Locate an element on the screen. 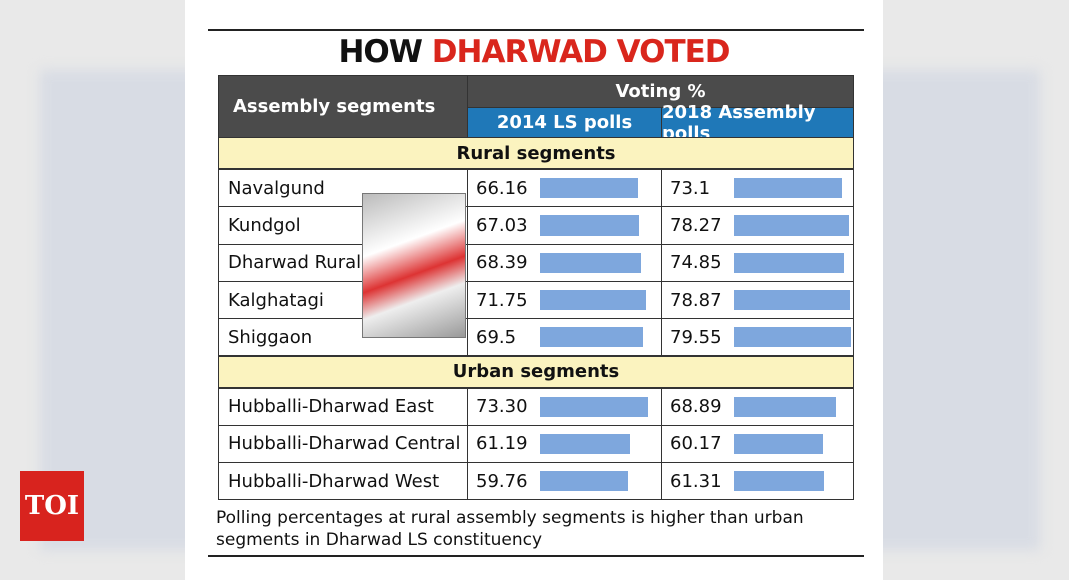  group-row: Urban segments is located at coordinates (536, 371).